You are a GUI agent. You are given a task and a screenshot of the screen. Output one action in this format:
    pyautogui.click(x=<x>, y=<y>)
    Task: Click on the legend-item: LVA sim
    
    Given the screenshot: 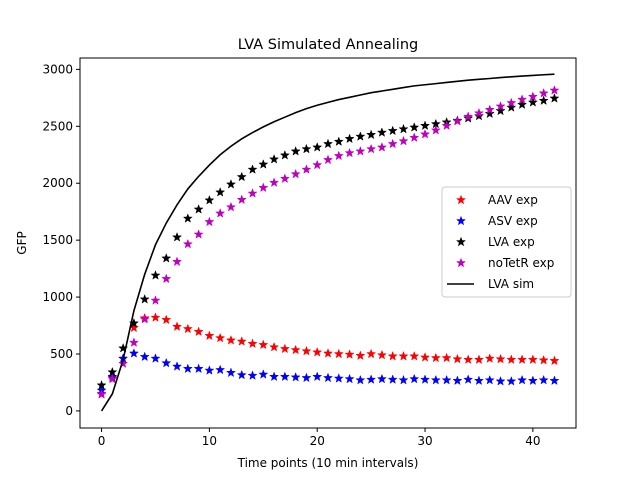 What is the action you would take?
    pyautogui.click(x=490, y=284)
    